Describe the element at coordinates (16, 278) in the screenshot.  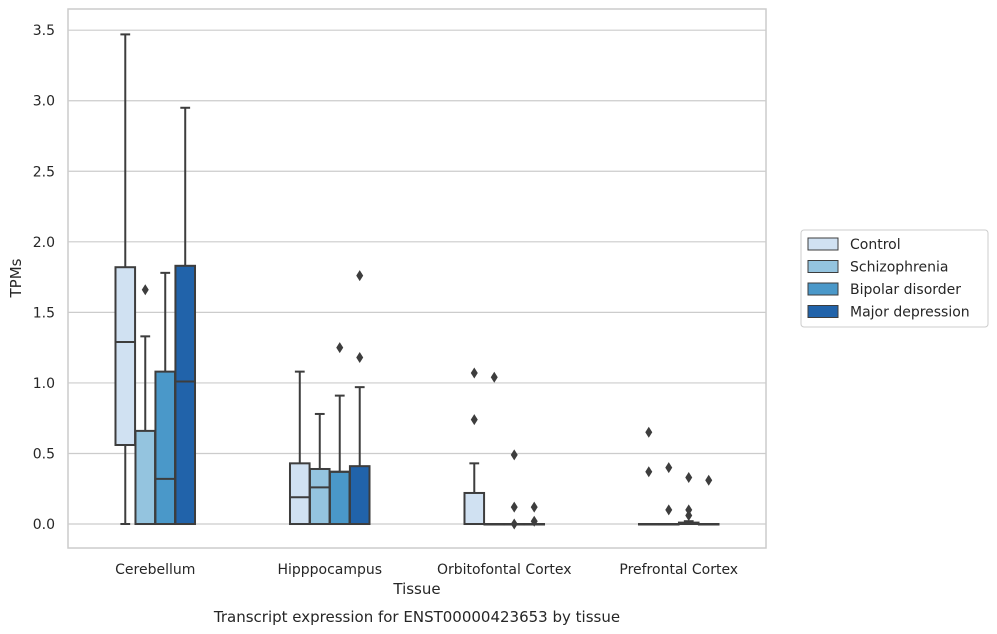
I see `y-axis-label: TPMs` at that location.